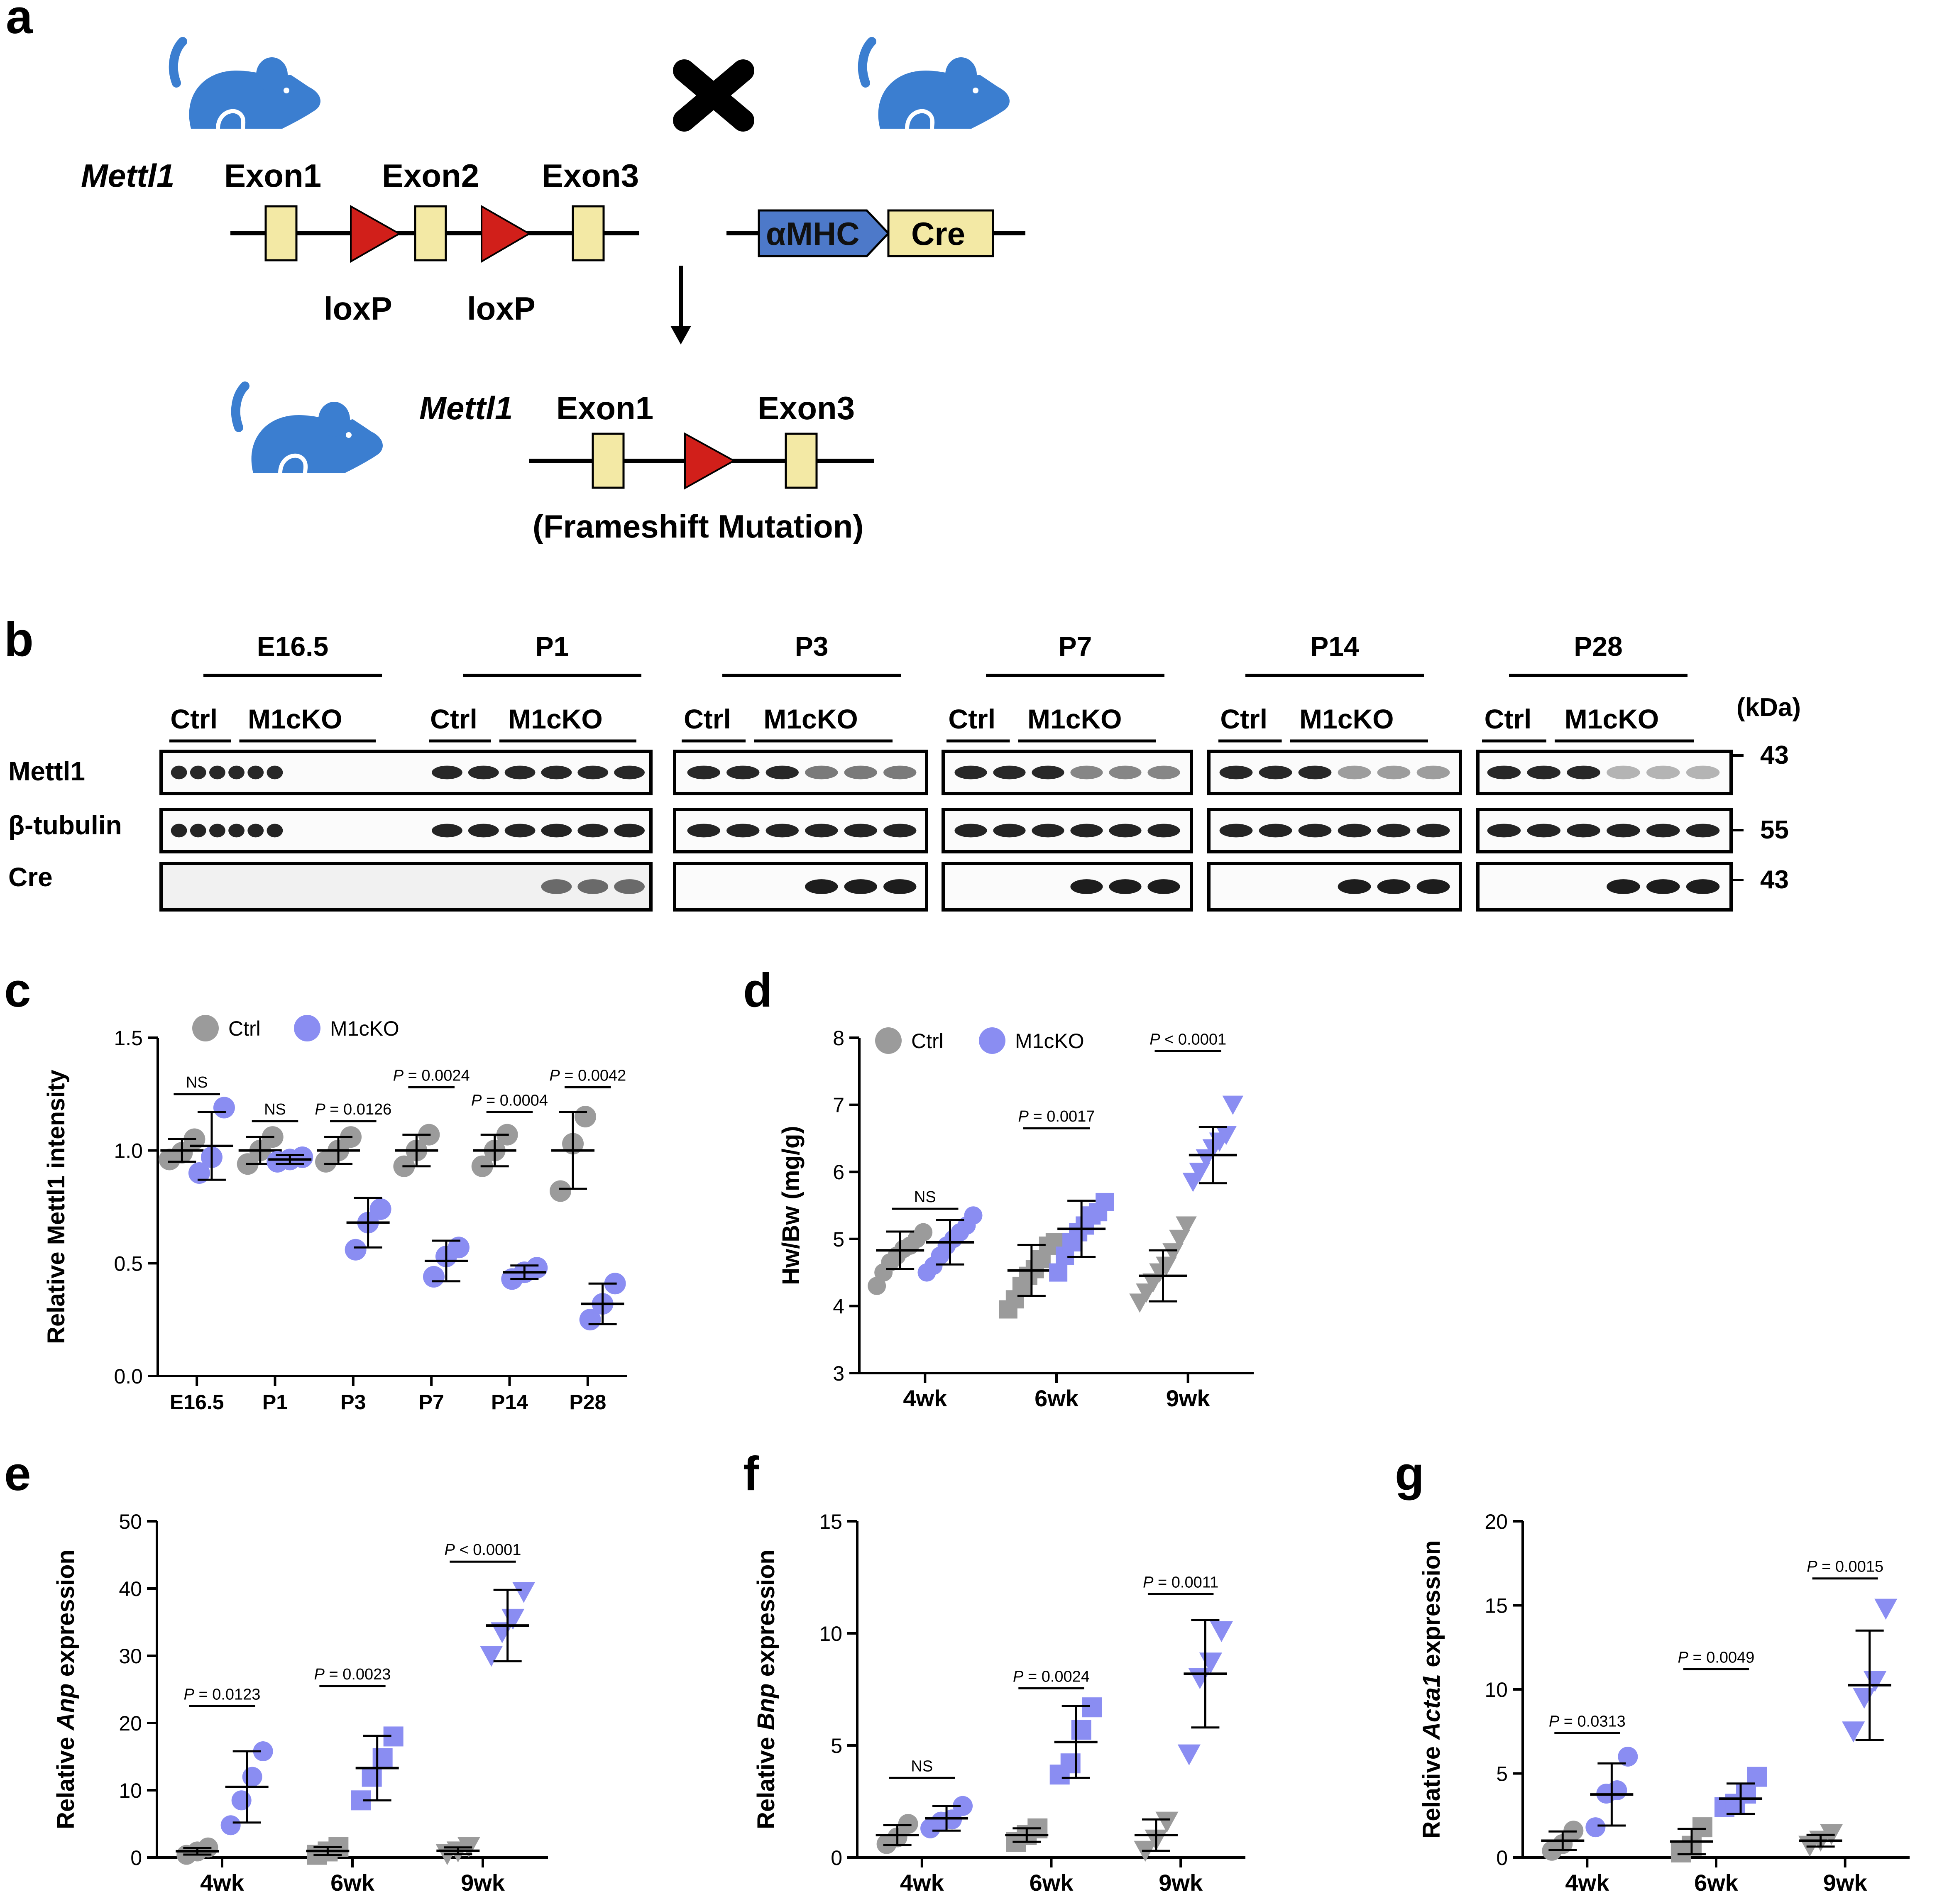 The image size is (1959, 1904). Describe the element at coordinates (128, 1376) in the screenshot. I see `y-tick-label: 0.0` at that location.